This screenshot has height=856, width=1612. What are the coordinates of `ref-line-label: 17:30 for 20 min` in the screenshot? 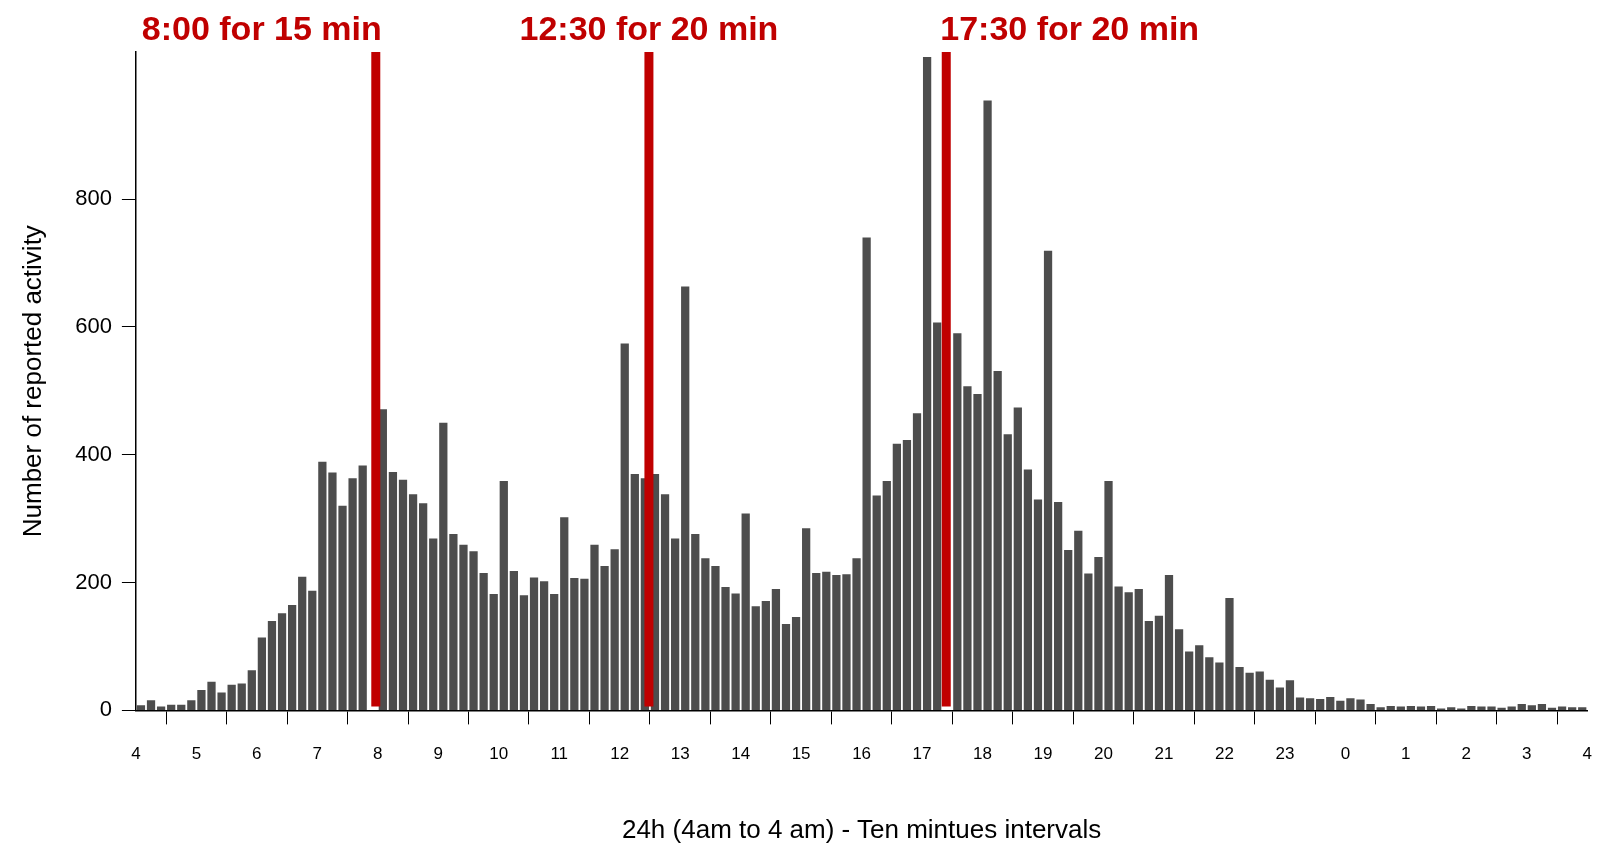 It's located at (1070, 28).